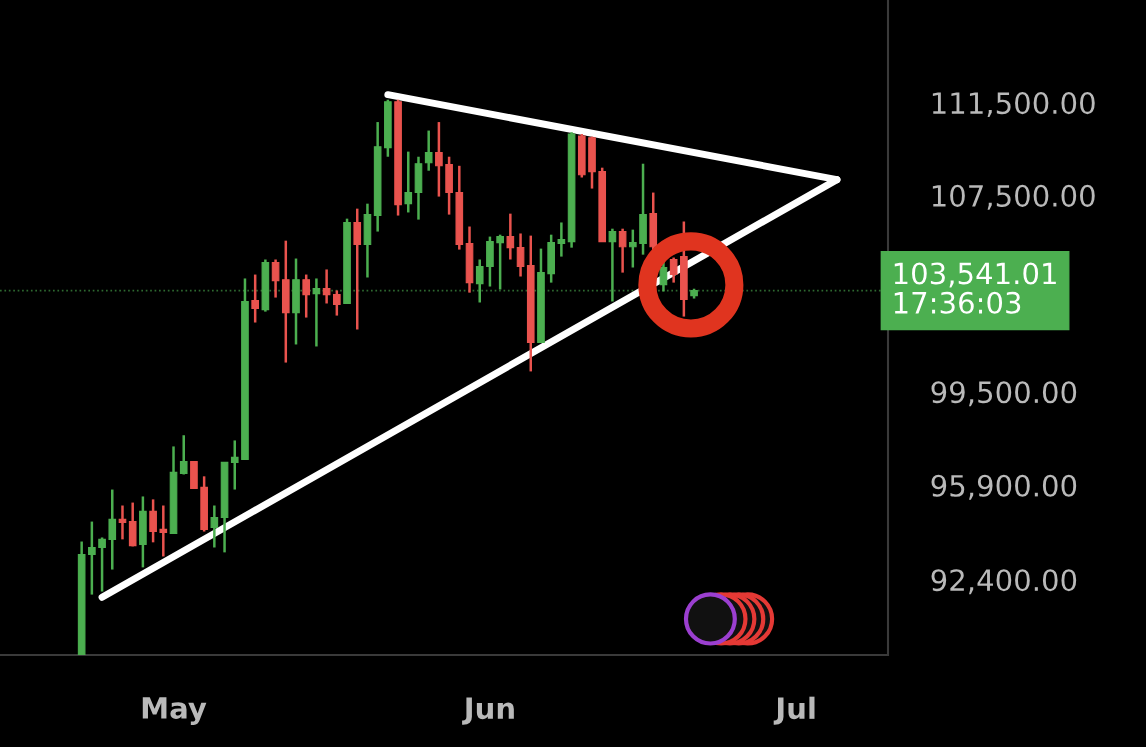  What do you see at coordinates (1004, 394) in the screenshot?
I see `y-tick-label: 99,500.00` at bounding box center [1004, 394].